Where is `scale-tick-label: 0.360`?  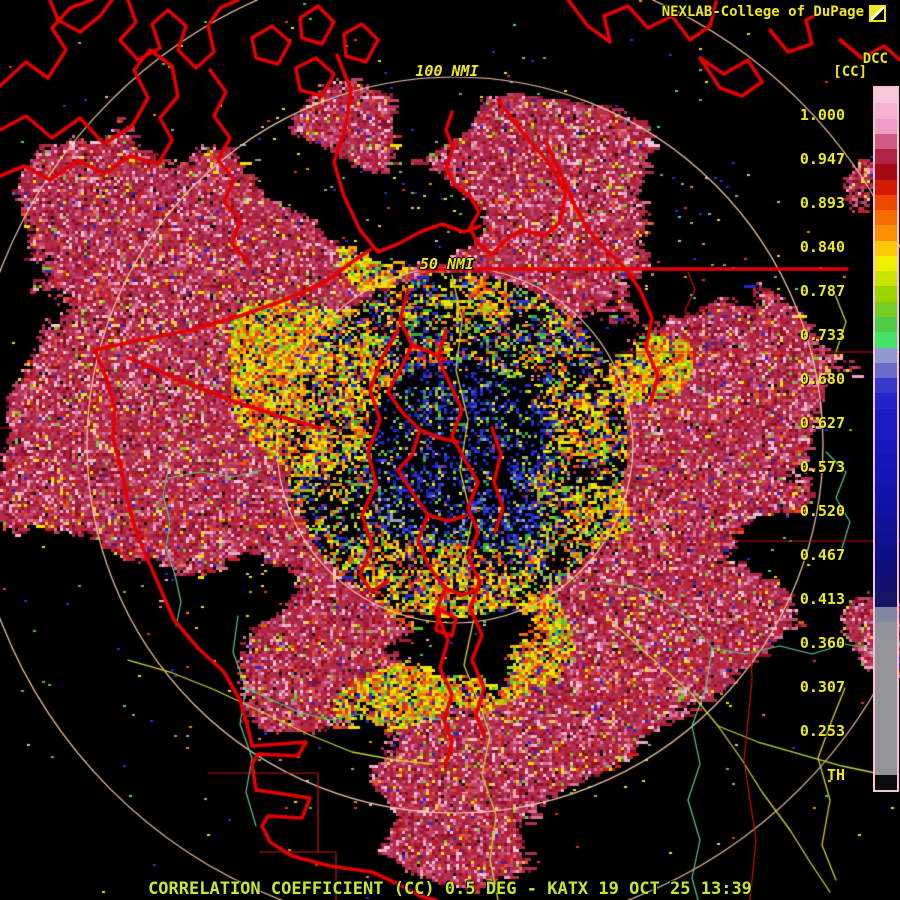 scale-tick-label: 0.360 is located at coordinates (822, 643).